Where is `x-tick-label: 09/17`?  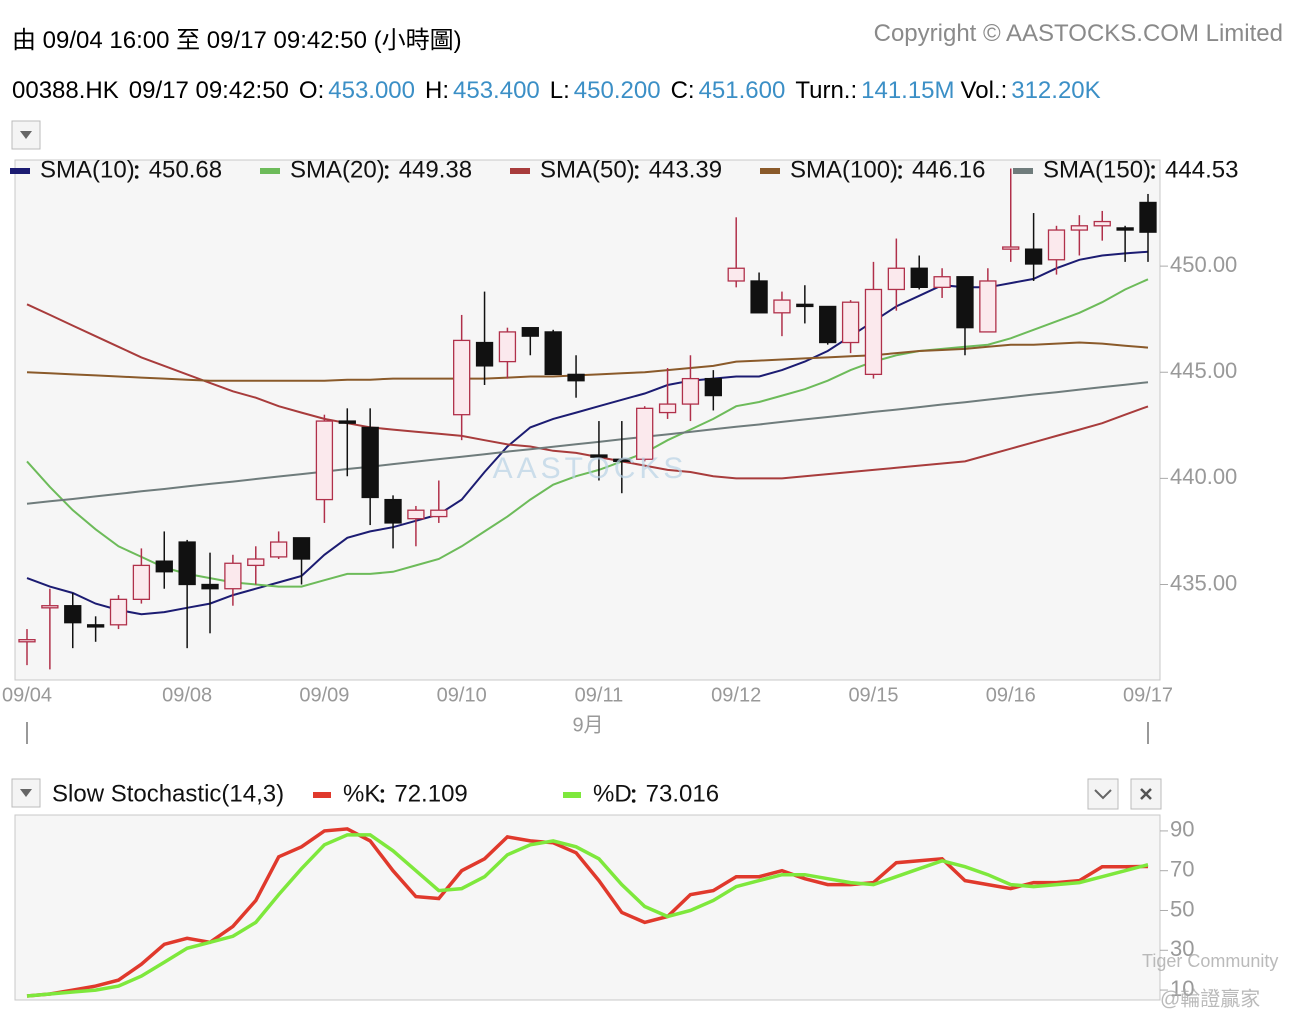 x-tick-label: 09/17 is located at coordinates (1148, 695).